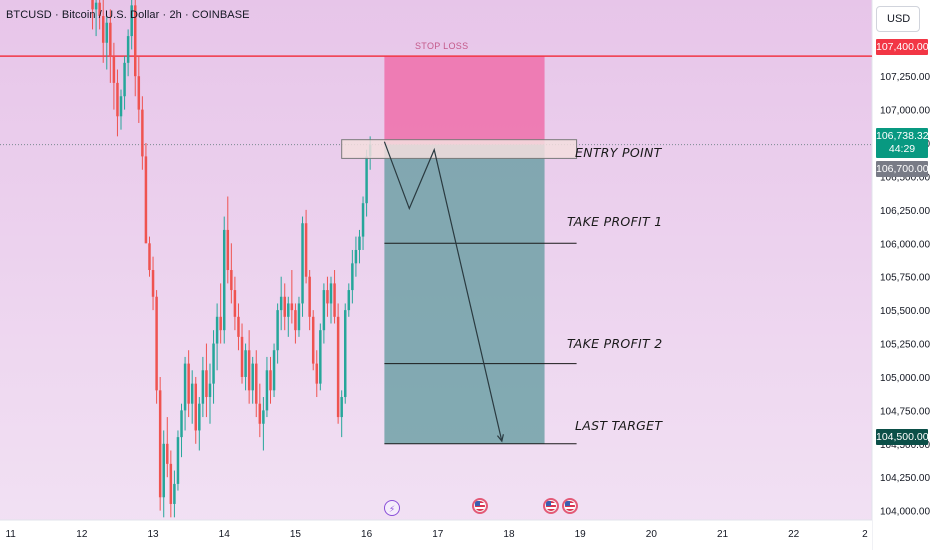 The height and width of the screenshot is (550, 932). What do you see at coordinates (905, 278) in the screenshot?
I see `y-tick-label: 105,750.00` at bounding box center [905, 278].